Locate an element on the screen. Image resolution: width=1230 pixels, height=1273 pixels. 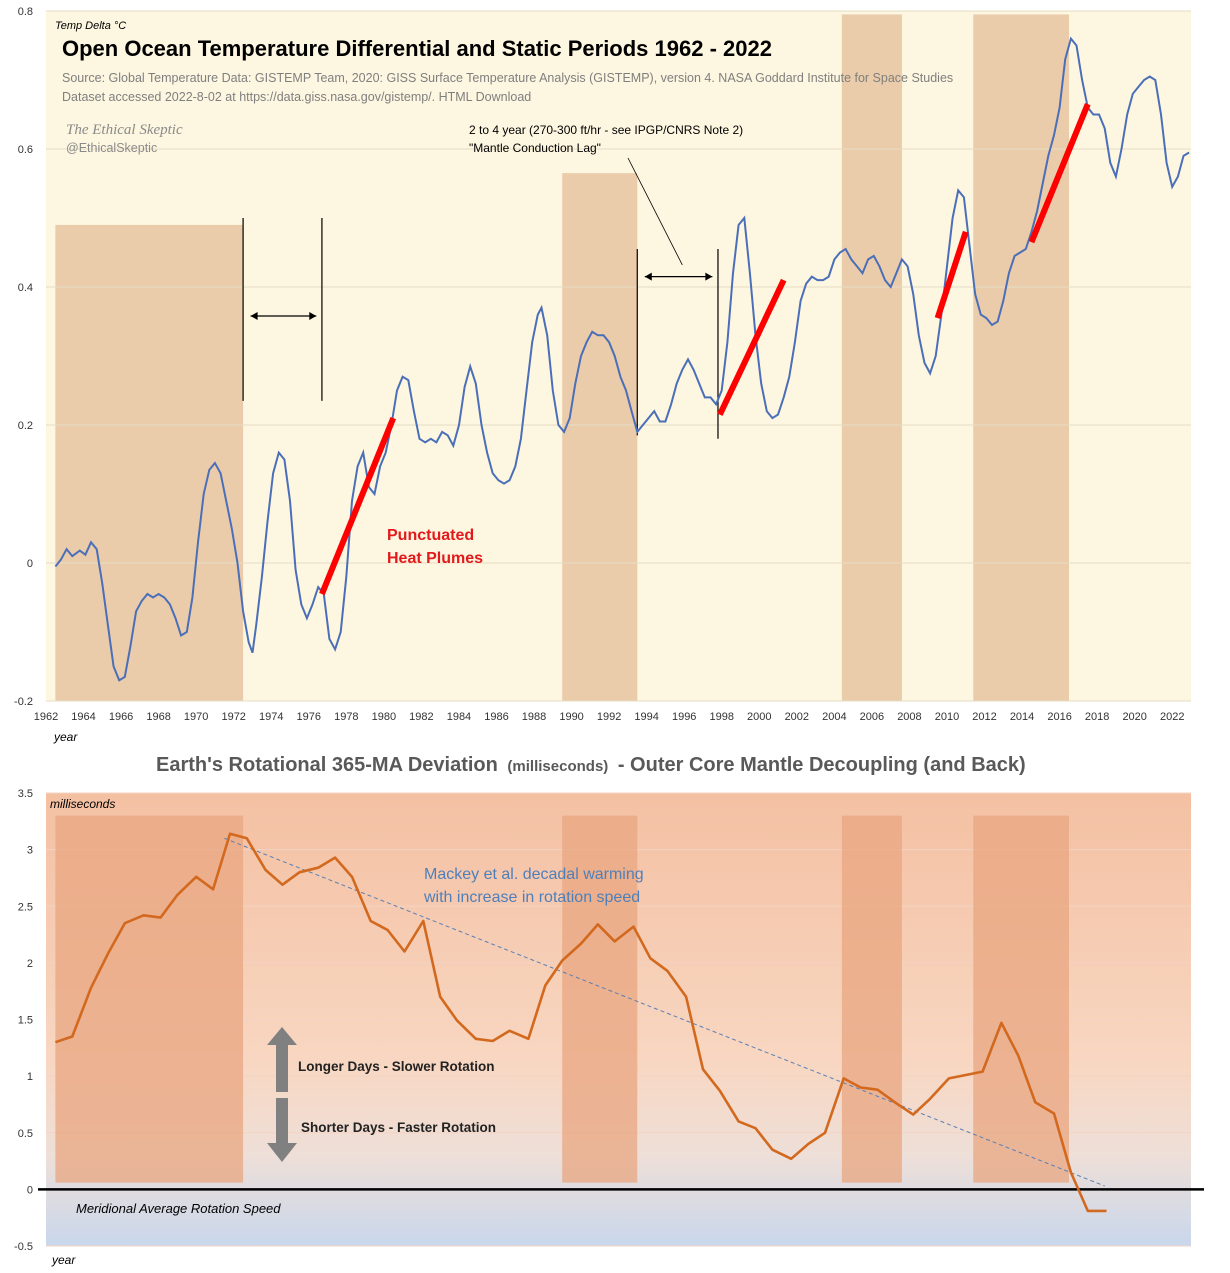
baseline-label: Meridional Average Rotation Speed is located at coordinates (178, 1208).